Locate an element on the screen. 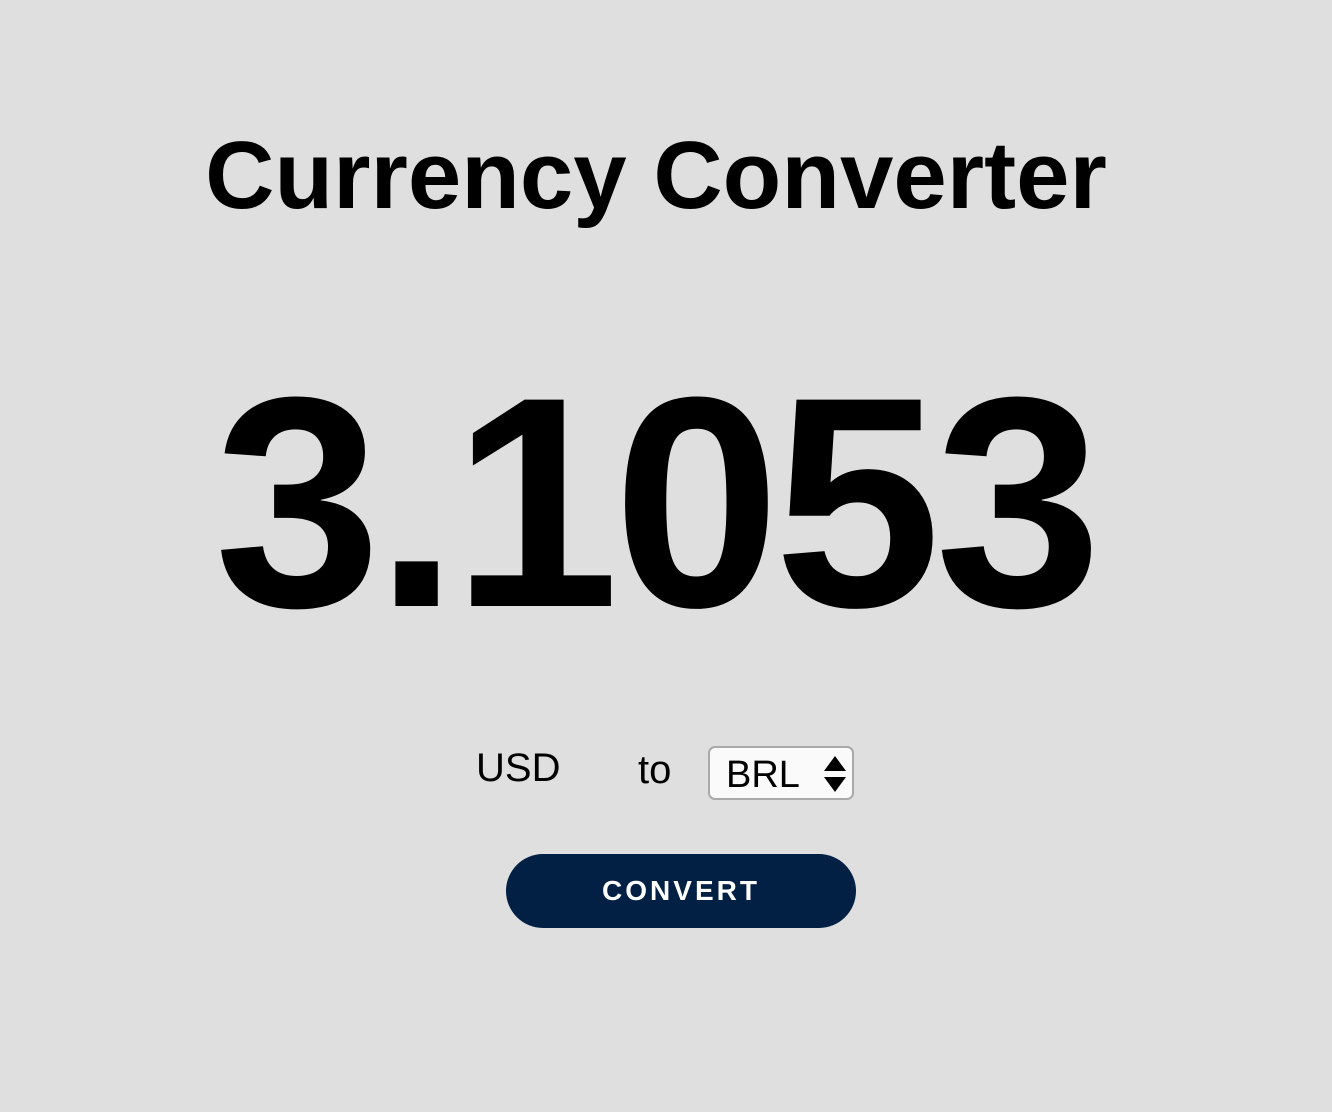 Image resolution: width=1332 pixels, height=1112 pixels. selected-currency: BRL is located at coordinates (763, 775).